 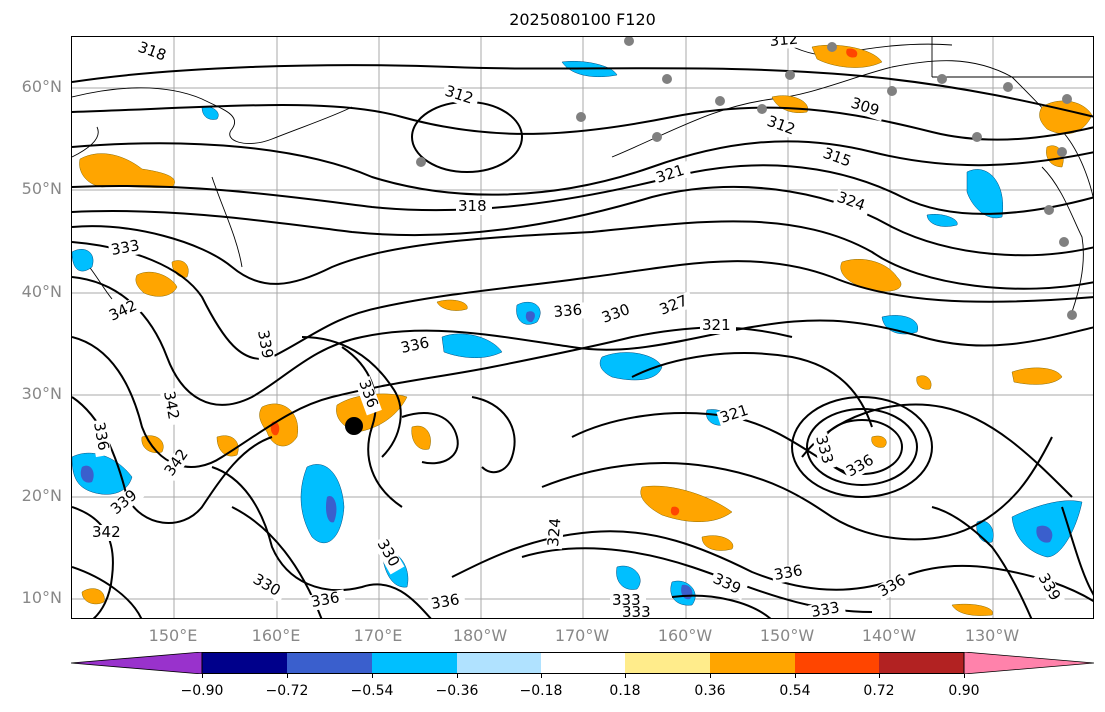 I want to click on colorbar, so click(x=582, y=663).